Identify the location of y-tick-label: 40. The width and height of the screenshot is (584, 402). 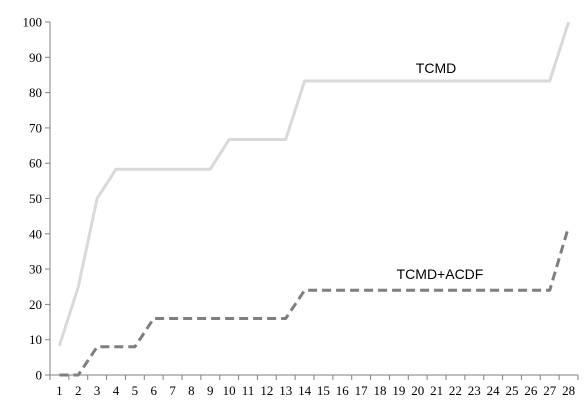
(35, 233).